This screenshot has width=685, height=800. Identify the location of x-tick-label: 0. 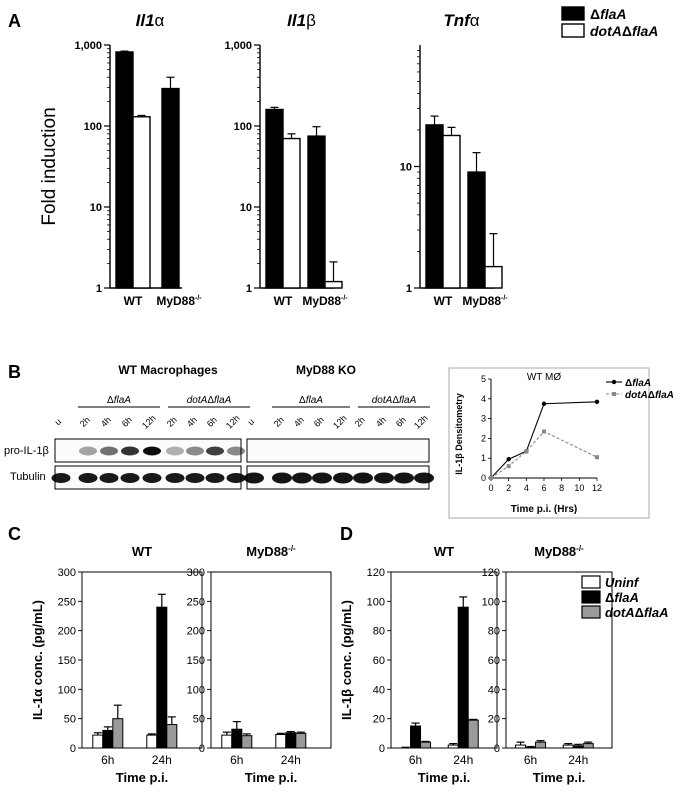
(490, 488).